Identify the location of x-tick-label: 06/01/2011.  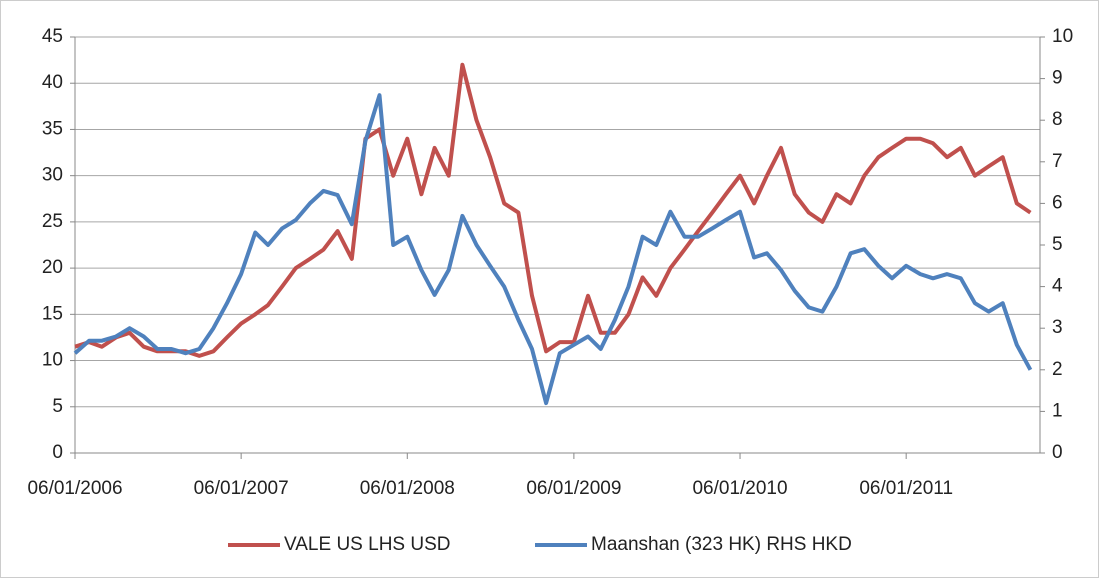
(906, 488).